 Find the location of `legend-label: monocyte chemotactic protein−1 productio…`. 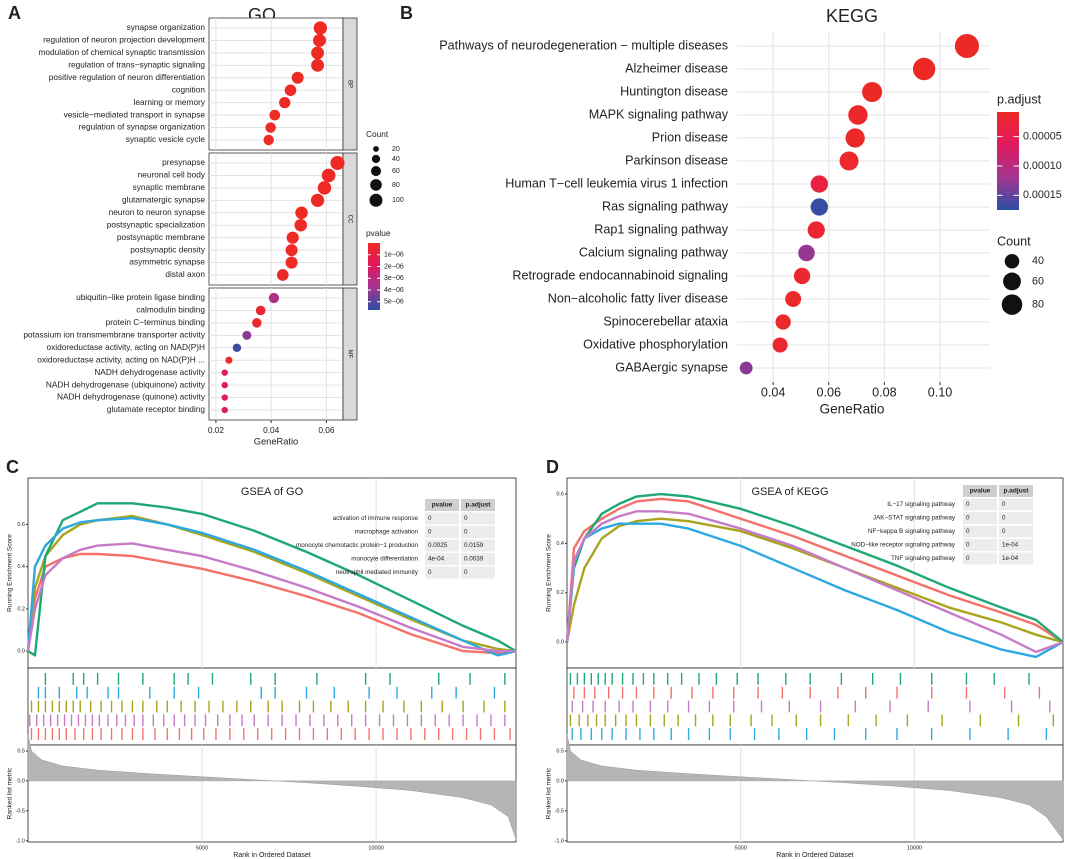

legend-label: monocyte chemotactic protein−1 productio… is located at coordinates (357, 545).